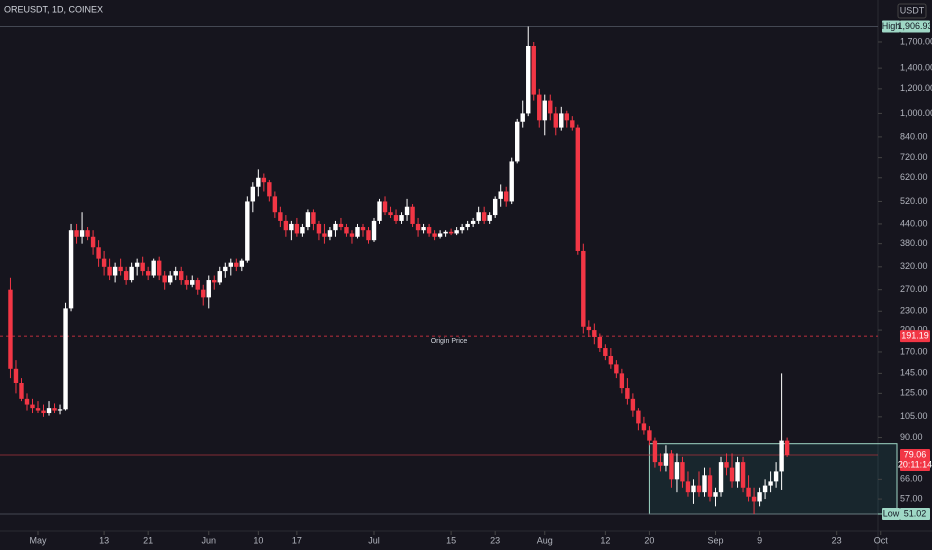  Describe the element at coordinates (916, 41) in the screenshot. I see `y-tick-label: 1,700.00` at that location.